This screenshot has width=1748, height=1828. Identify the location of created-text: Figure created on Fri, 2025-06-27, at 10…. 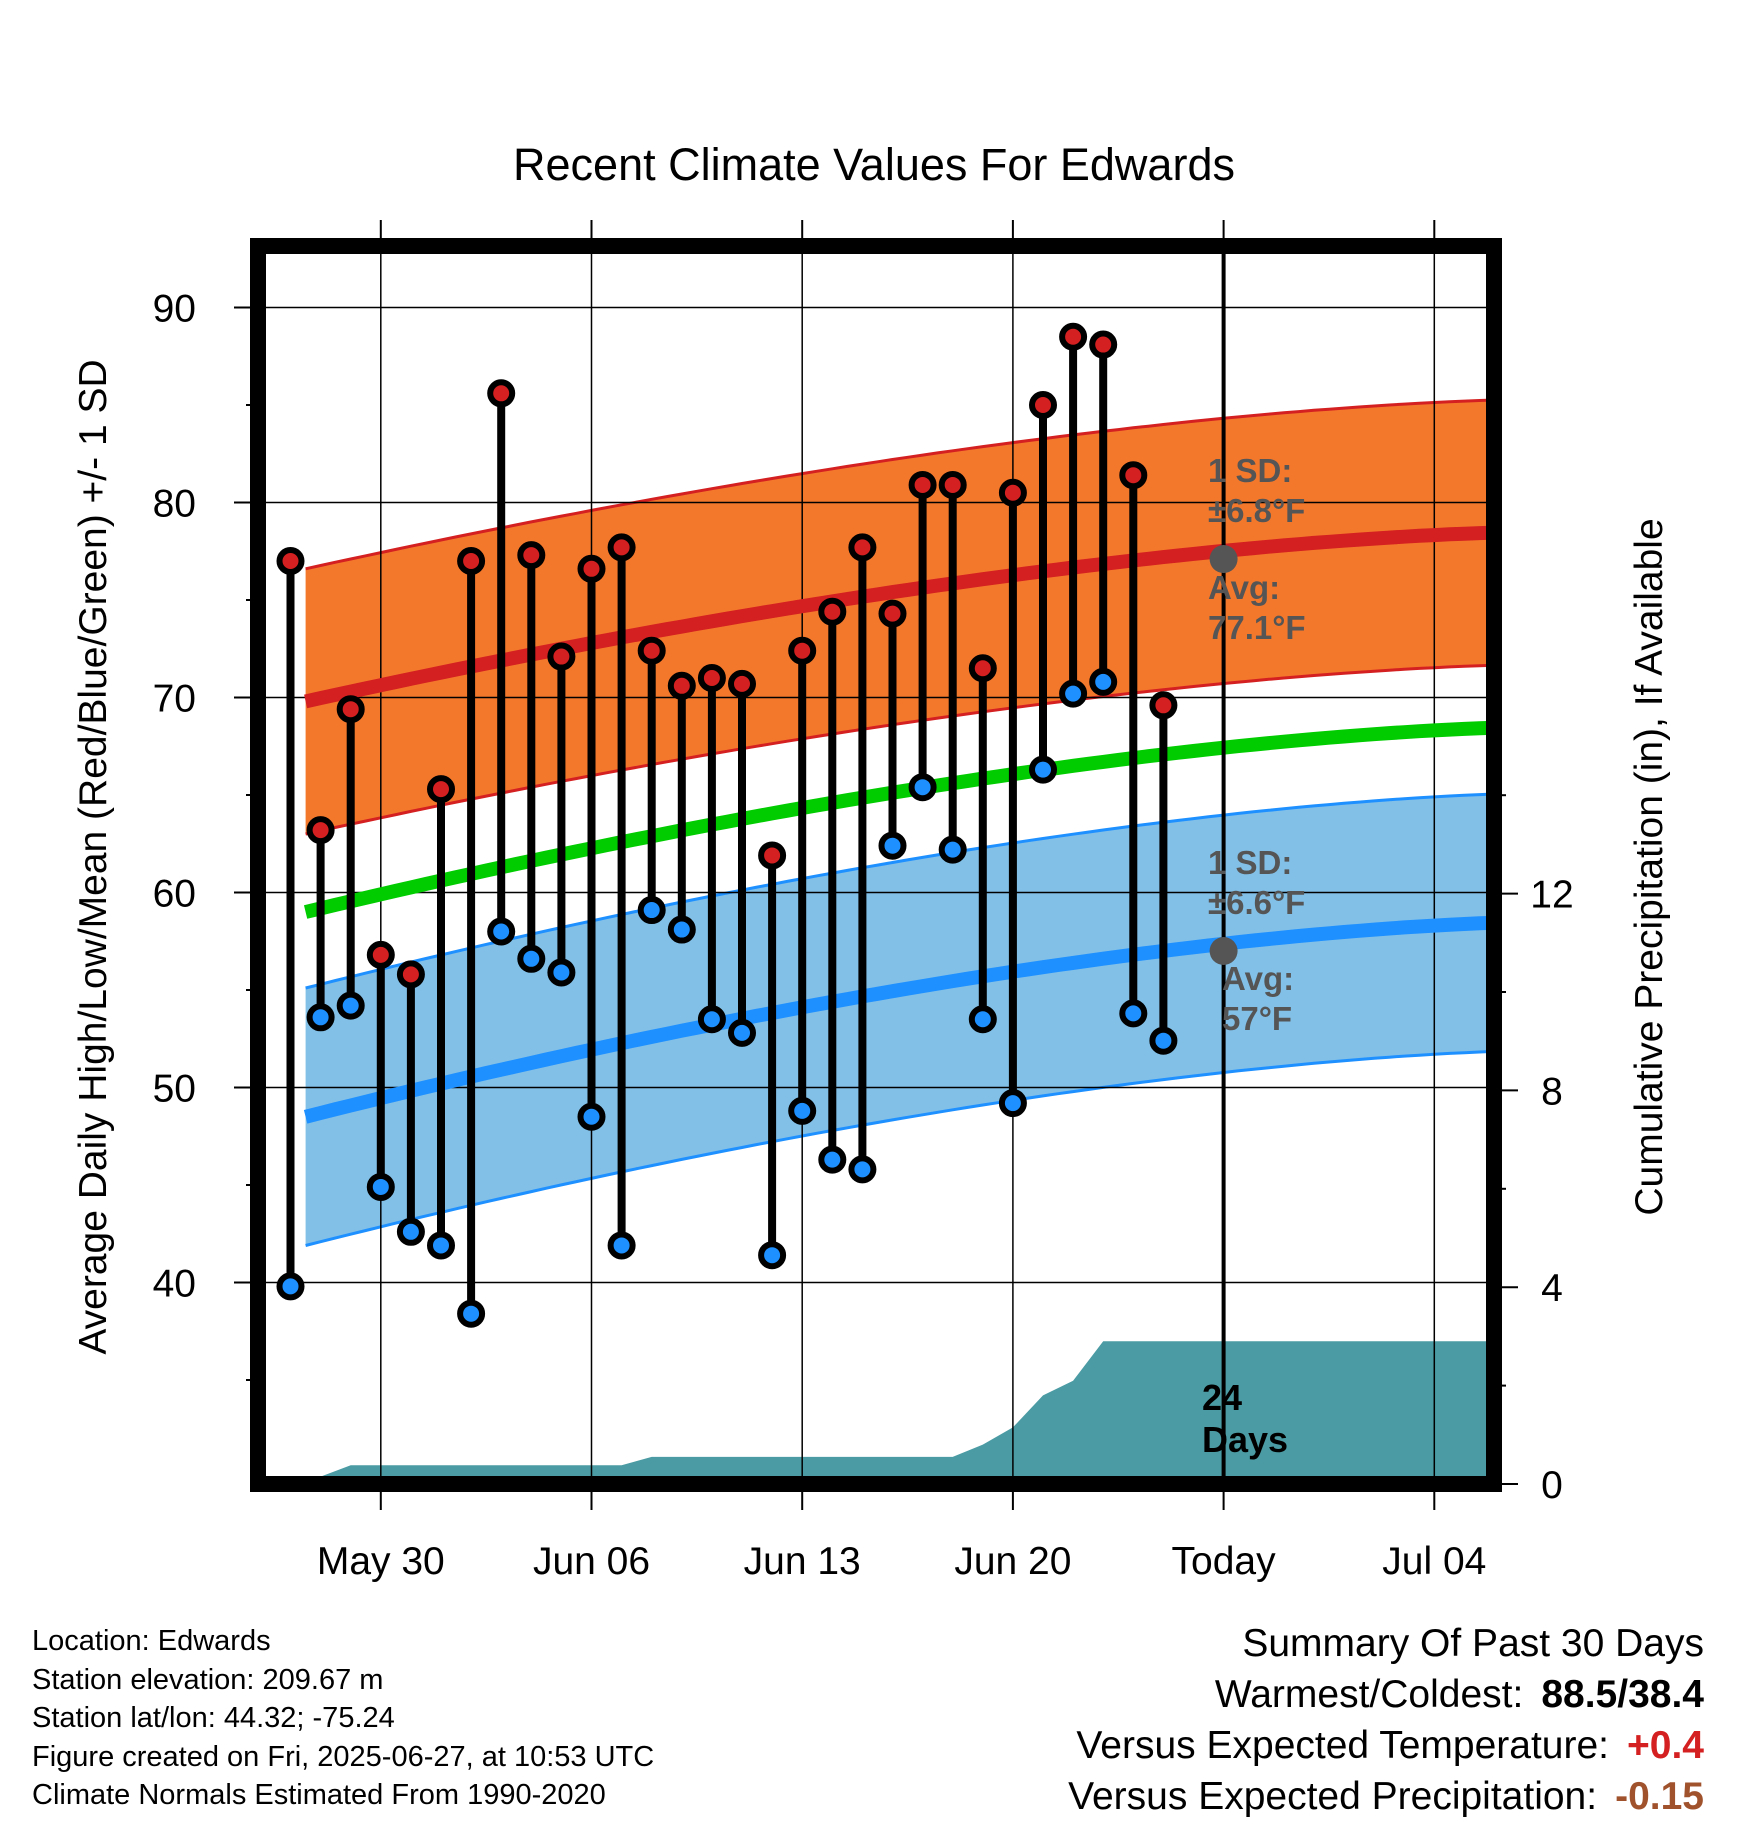
(343, 1756).